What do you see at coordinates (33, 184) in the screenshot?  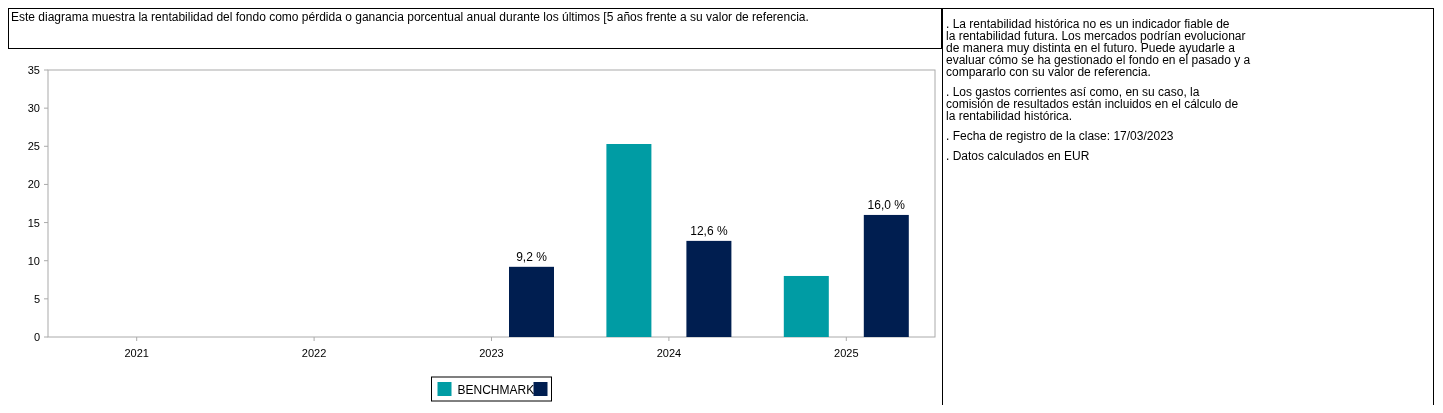 I see `y-tick-label: 20` at bounding box center [33, 184].